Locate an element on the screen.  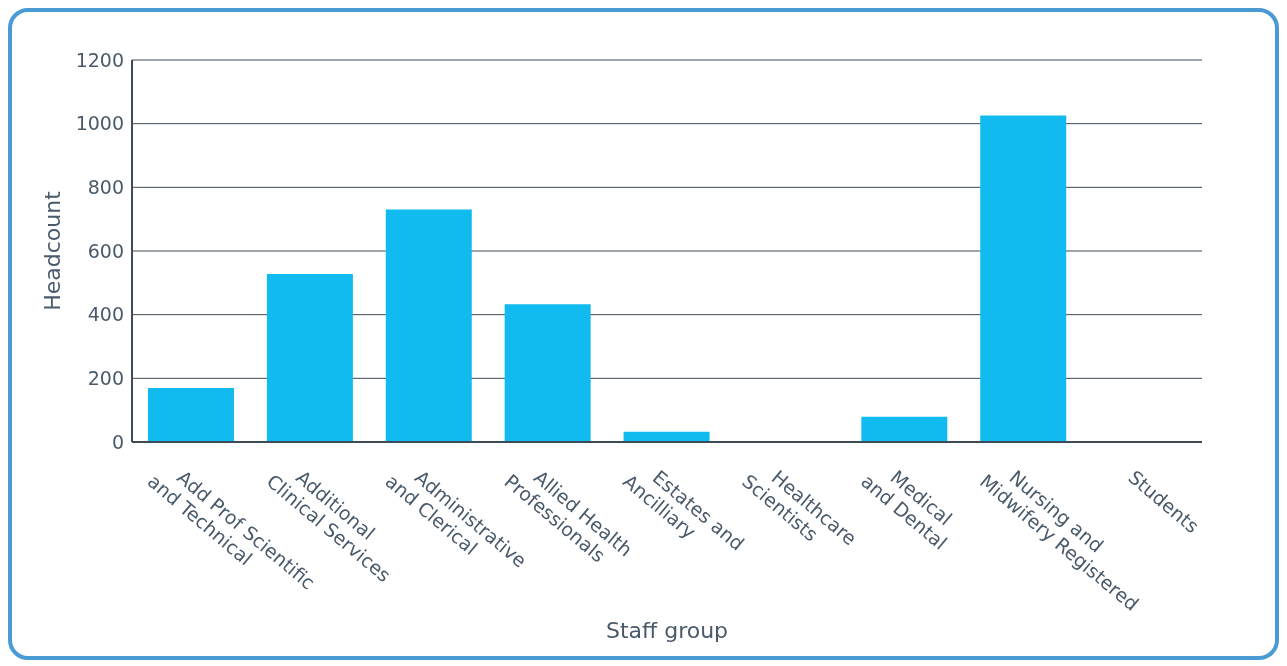
x-axis-title: Staff group is located at coordinates (667, 630).